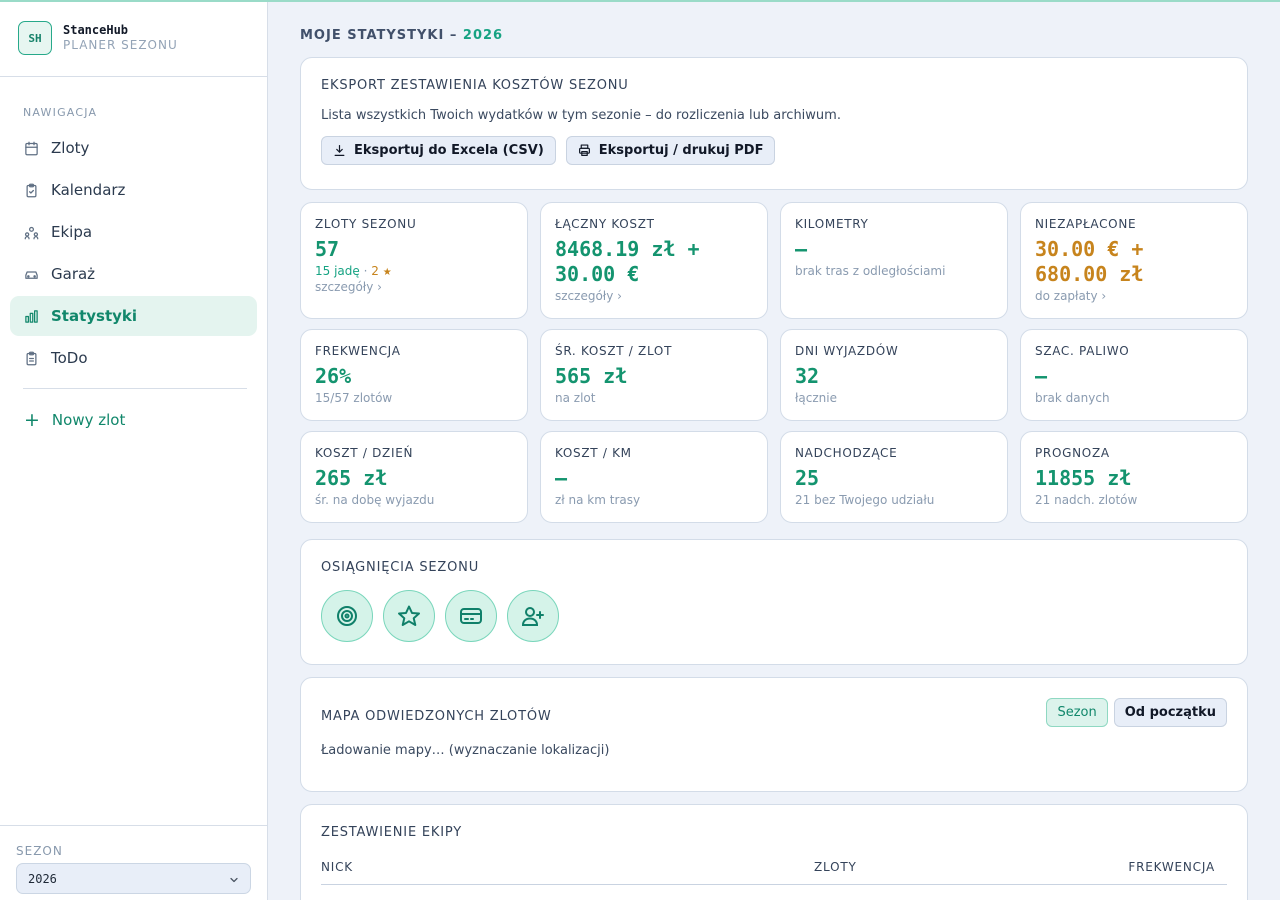 This screenshot has width=1280, height=900. What do you see at coordinates (354, 398) in the screenshot?
I see `stat-sub: 15/57 zlotów` at bounding box center [354, 398].